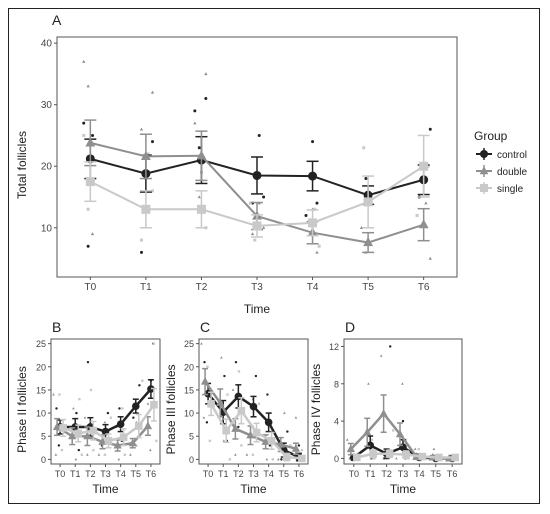 The width and height of the screenshot is (550, 514). Describe the element at coordinates (90, 474) in the screenshot. I see `x-tick-label: T2` at that location.